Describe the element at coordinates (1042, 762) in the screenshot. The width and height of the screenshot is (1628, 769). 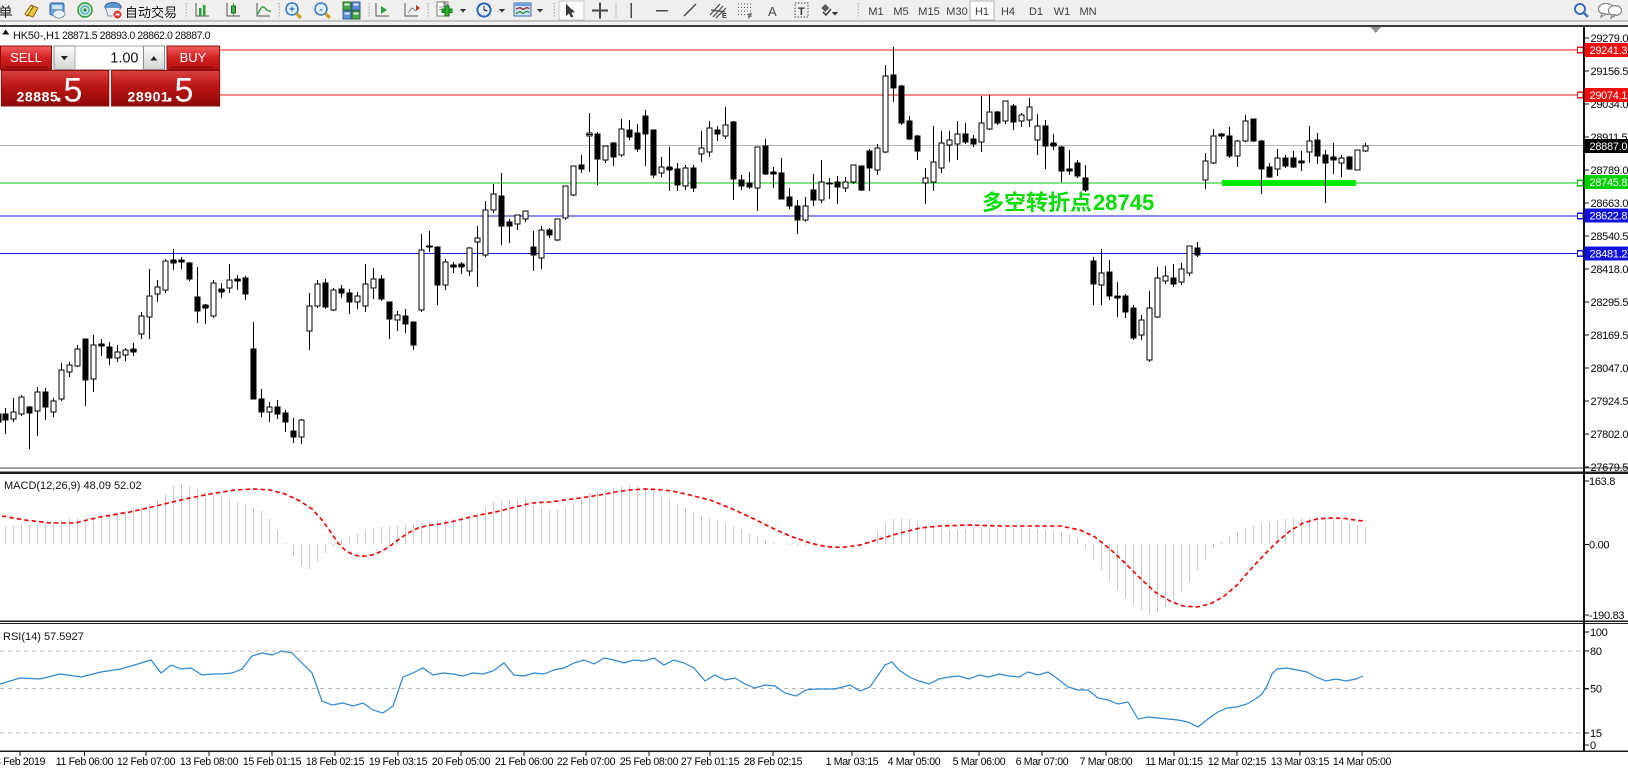
I see `svg-text: 6 Mar 07:00` at that location.